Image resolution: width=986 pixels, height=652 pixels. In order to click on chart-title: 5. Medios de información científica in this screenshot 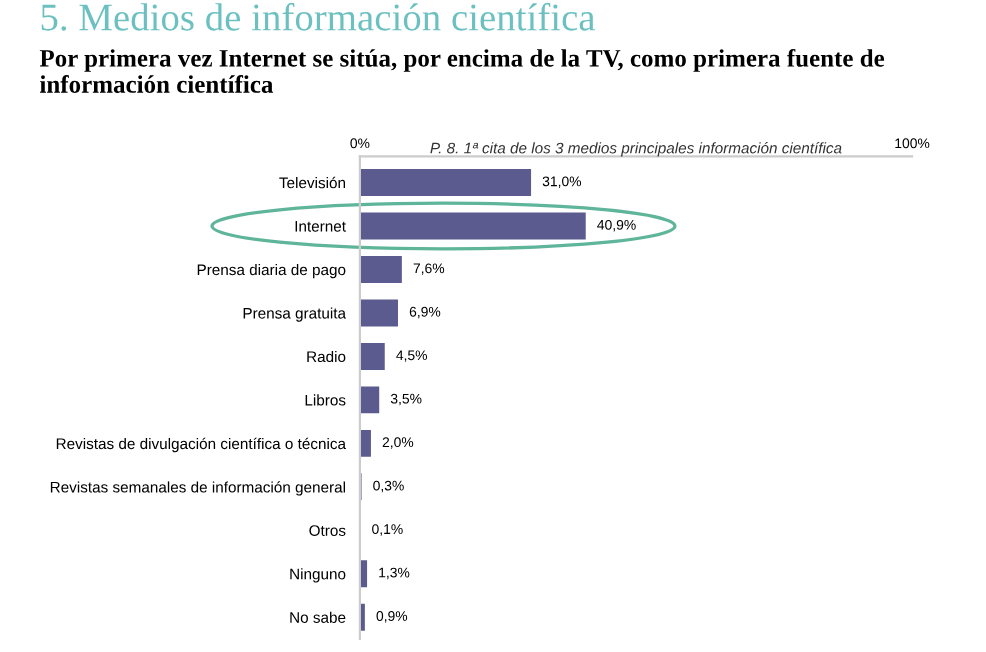, I will do `click(318, 16)`.